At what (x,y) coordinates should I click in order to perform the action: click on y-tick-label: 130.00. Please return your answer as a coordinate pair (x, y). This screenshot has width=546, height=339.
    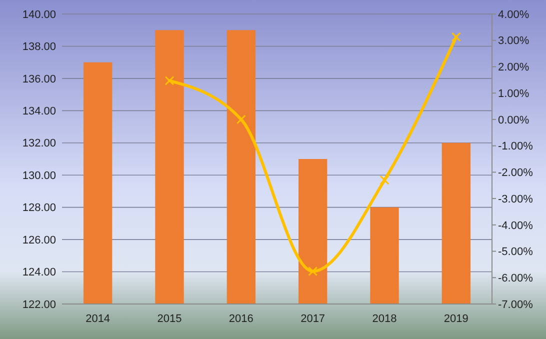
    Looking at the image, I should click on (39, 176).